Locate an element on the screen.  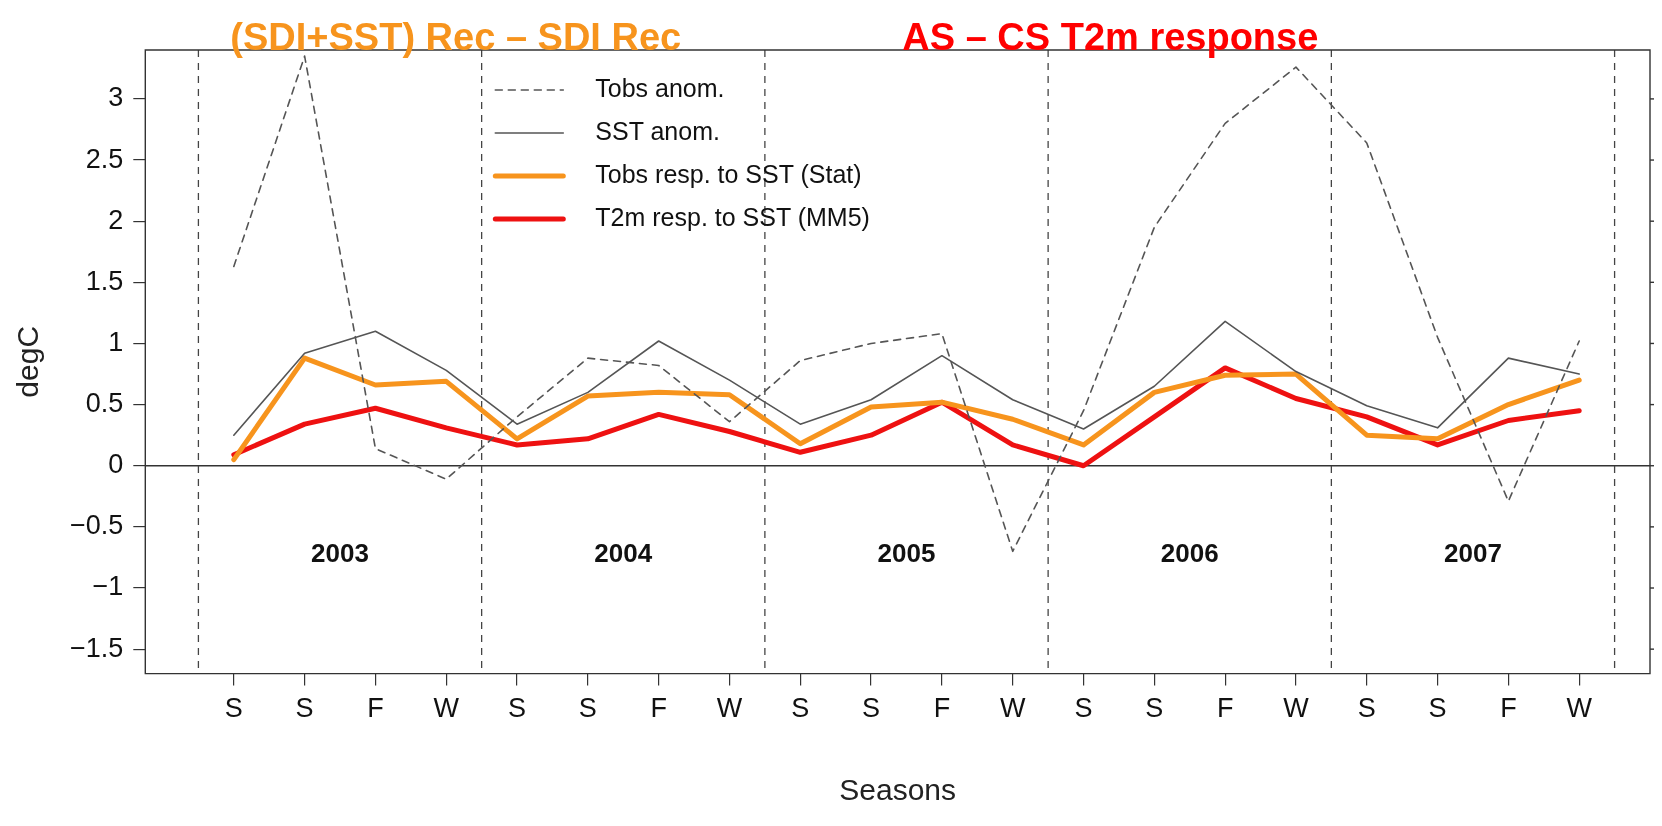
legend-label: T2m resp. to SST (MM5) is located at coordinates (732, 216).